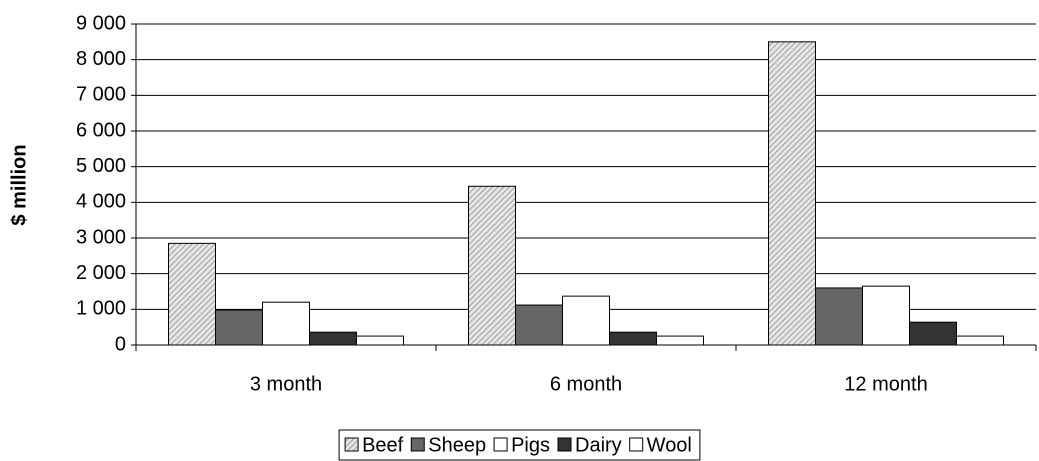  What do you see at coordinates (383, 445) in the screenshot?
I see `legend-label: Beef` at bounding box center [383, 445].